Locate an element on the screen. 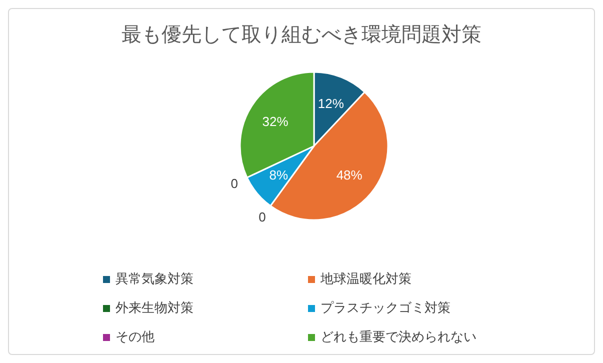 The height and width of the screenshot is (363, 603). chart-title: 最も優先して取り組むべき環境問題対策 is located at coordinates (301, 35).